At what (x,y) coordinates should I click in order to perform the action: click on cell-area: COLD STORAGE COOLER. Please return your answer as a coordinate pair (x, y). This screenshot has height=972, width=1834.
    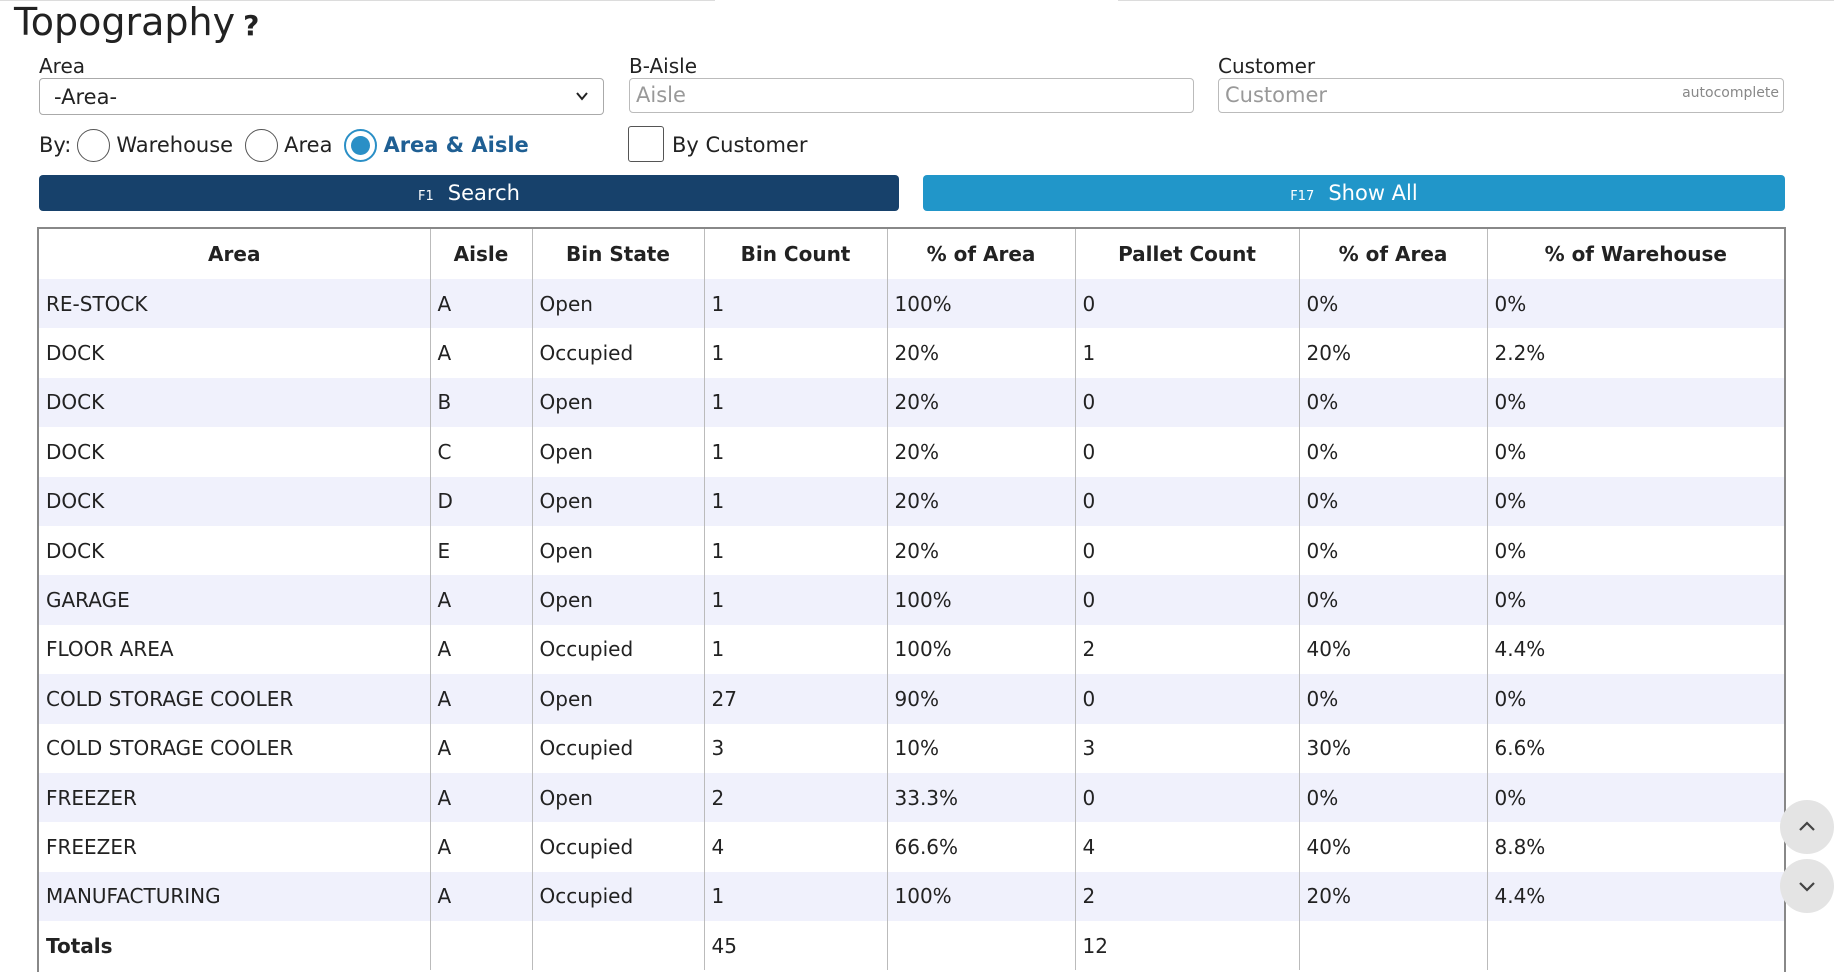
    Looking at the image, I should click on (235, 748).